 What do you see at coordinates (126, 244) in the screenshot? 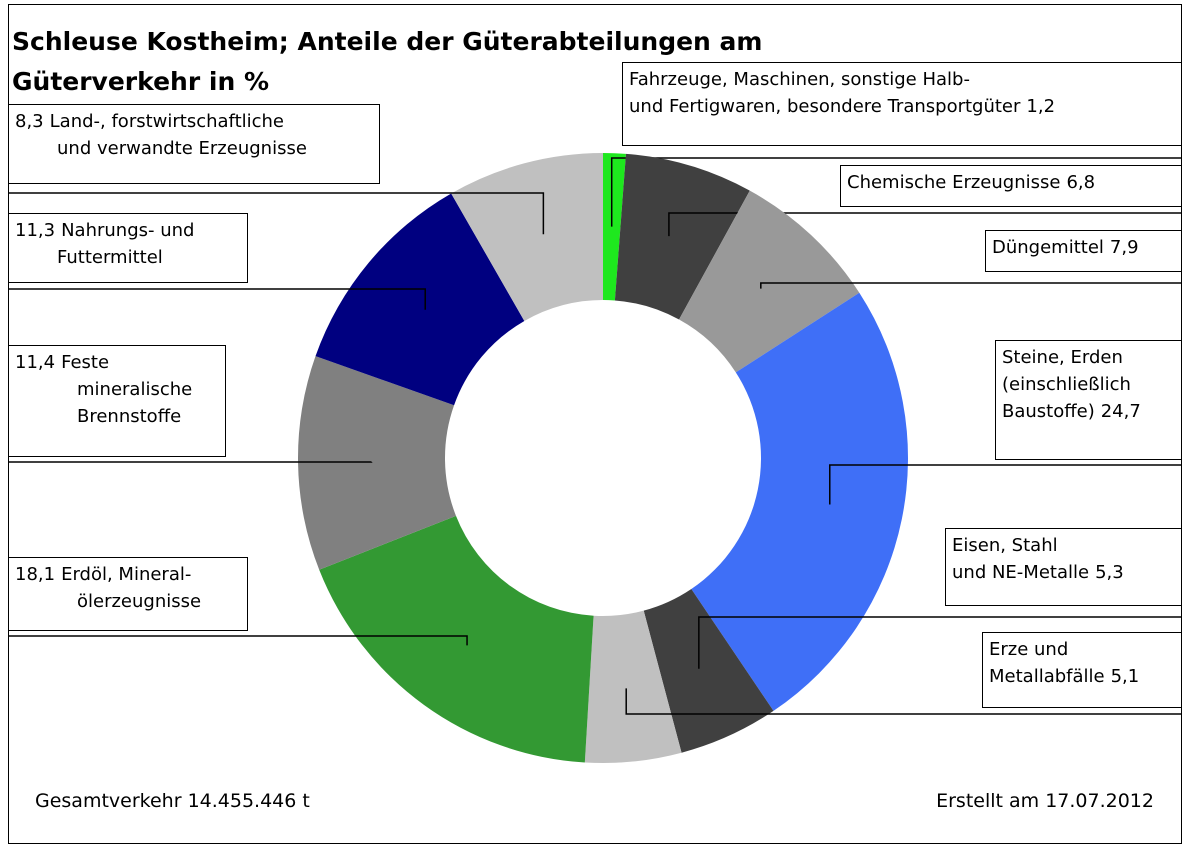
I see `category-label: Nahrungs- und Futtermittel` at bounding box center [126, 244].